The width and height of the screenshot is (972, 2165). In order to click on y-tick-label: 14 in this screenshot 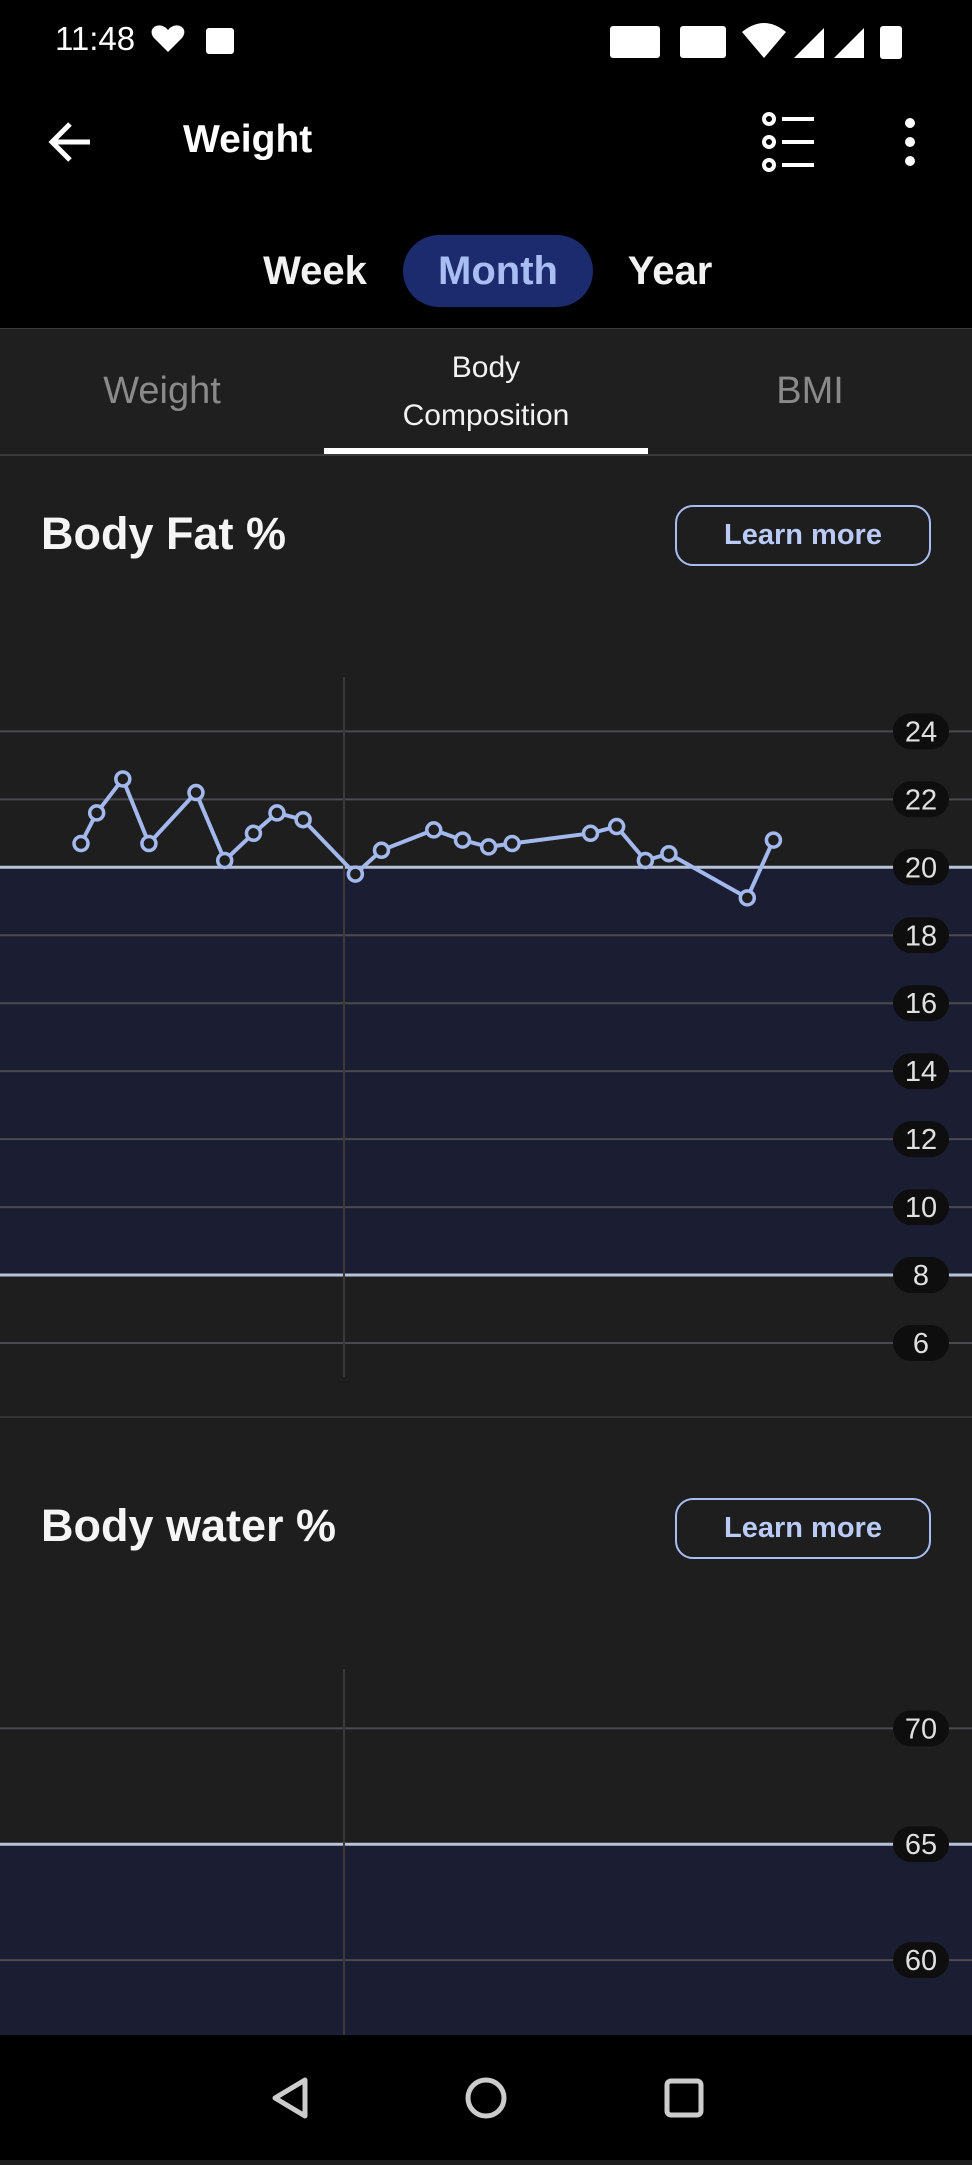, I will do `click(921, 1072)`.